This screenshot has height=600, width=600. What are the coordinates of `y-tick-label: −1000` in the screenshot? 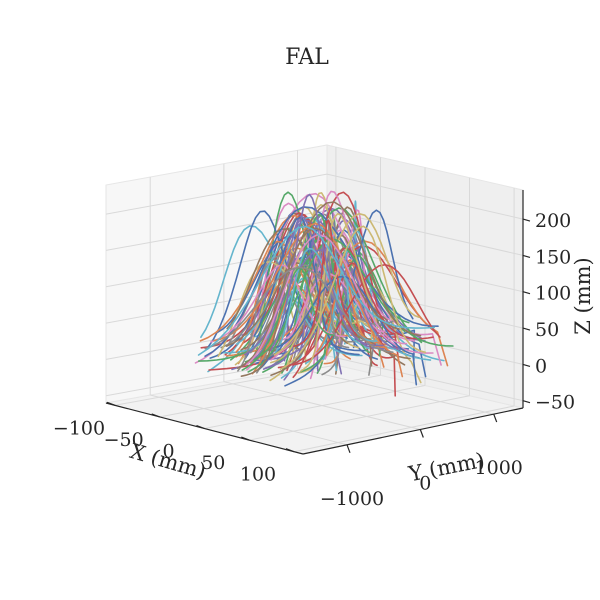 It's located at (352, 499).